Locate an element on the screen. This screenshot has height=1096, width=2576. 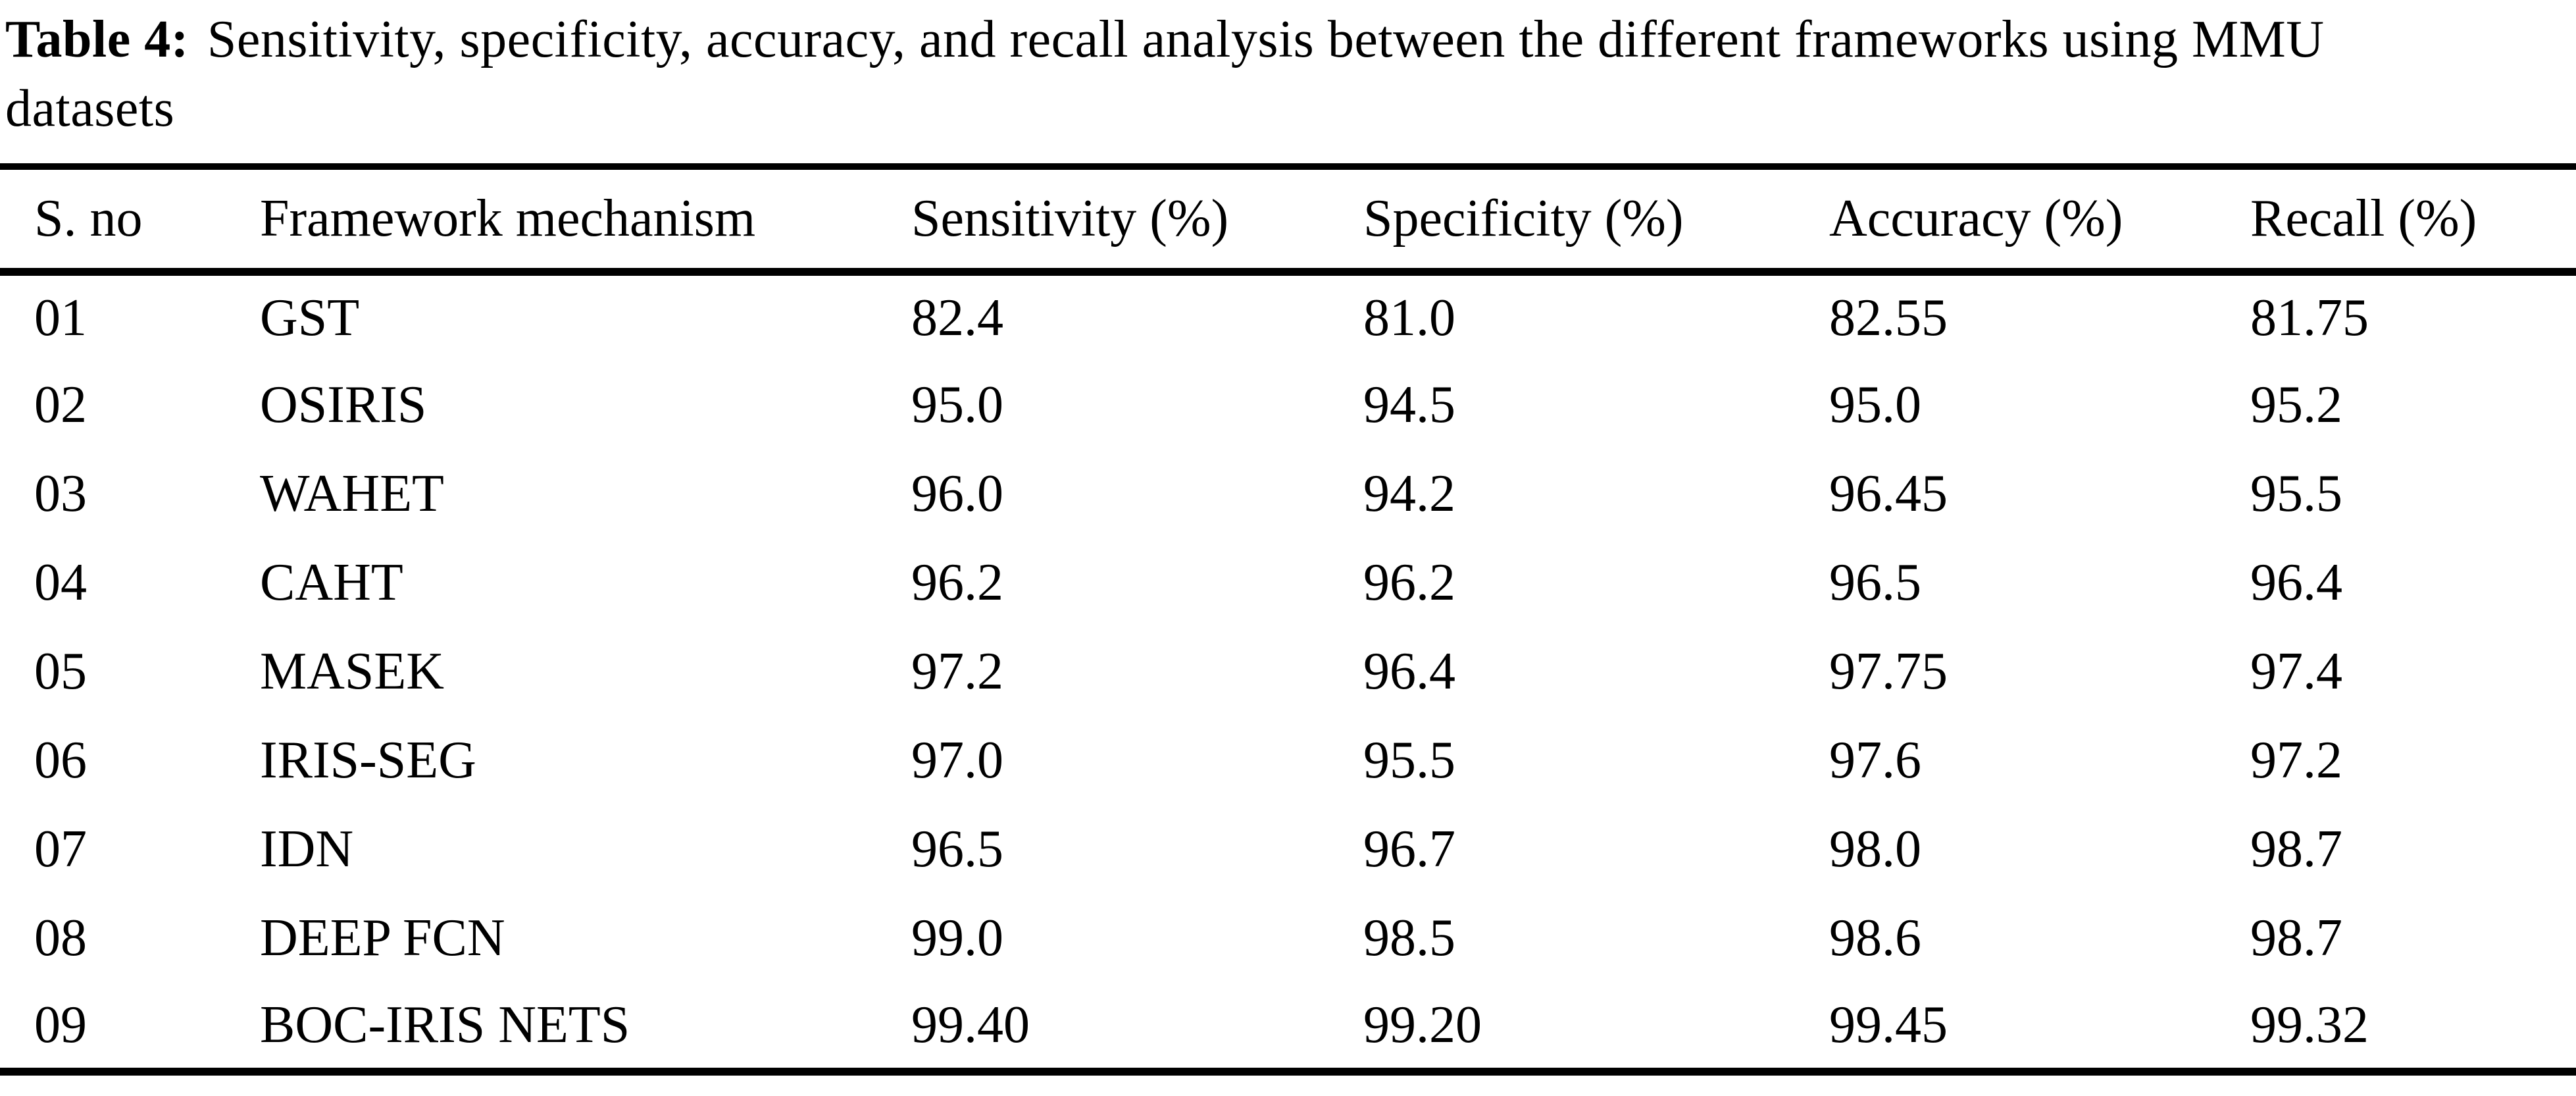
cell-accuracy: 96.5 is located at coordinates (1875, 583).